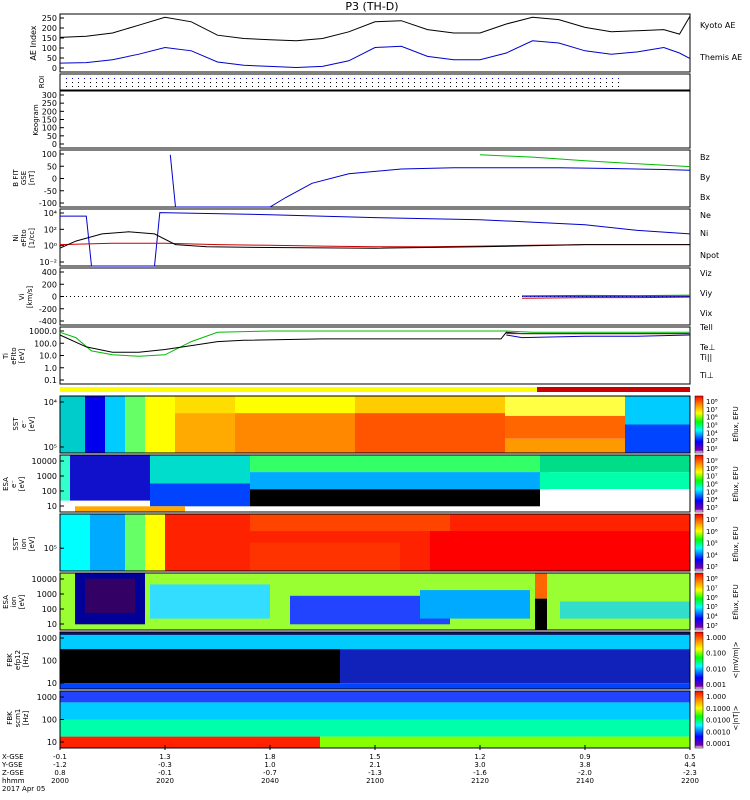 The width and height of the screenshot is (750, 800). What do you see at coordinates (706, 375) in the screenshot?
I see `legend-ti-perp: Ti⊥` at bounding box center [706, 375].